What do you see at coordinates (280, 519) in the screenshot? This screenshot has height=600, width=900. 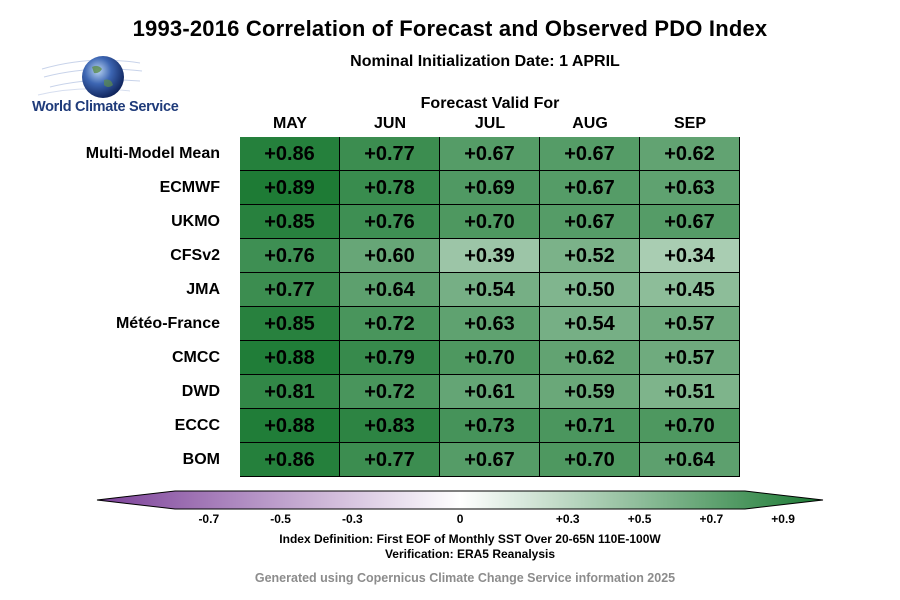 I see `colorbar-tick-label: -0.5` at bounding box center [280, 519].